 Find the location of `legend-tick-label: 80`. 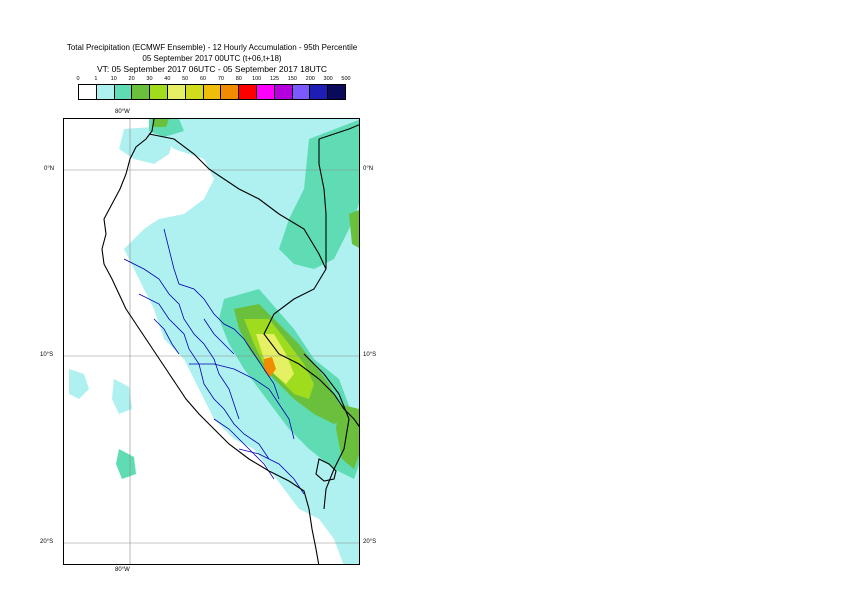

legend-tick-label: 80 is located at coordinates (238, 79).